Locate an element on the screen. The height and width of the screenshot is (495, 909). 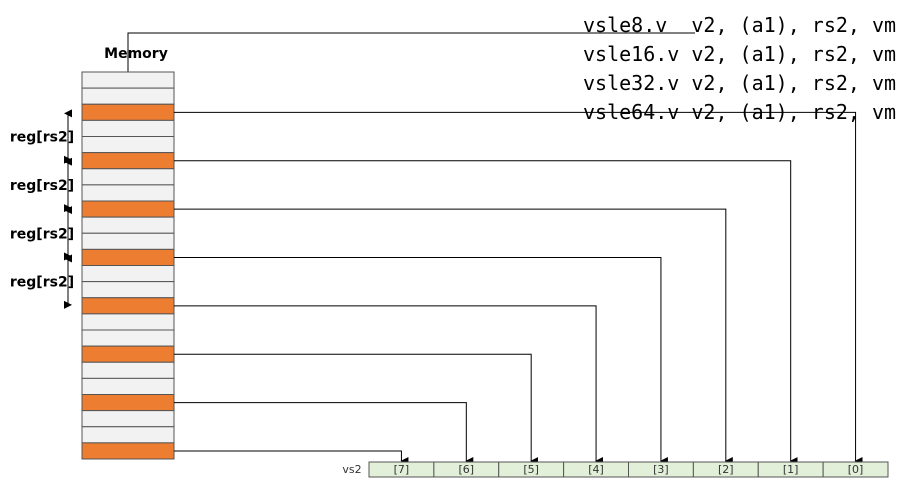
instruction: vsle16.v v2, (a1), rs2, vm is located at coordinates (739, 54).